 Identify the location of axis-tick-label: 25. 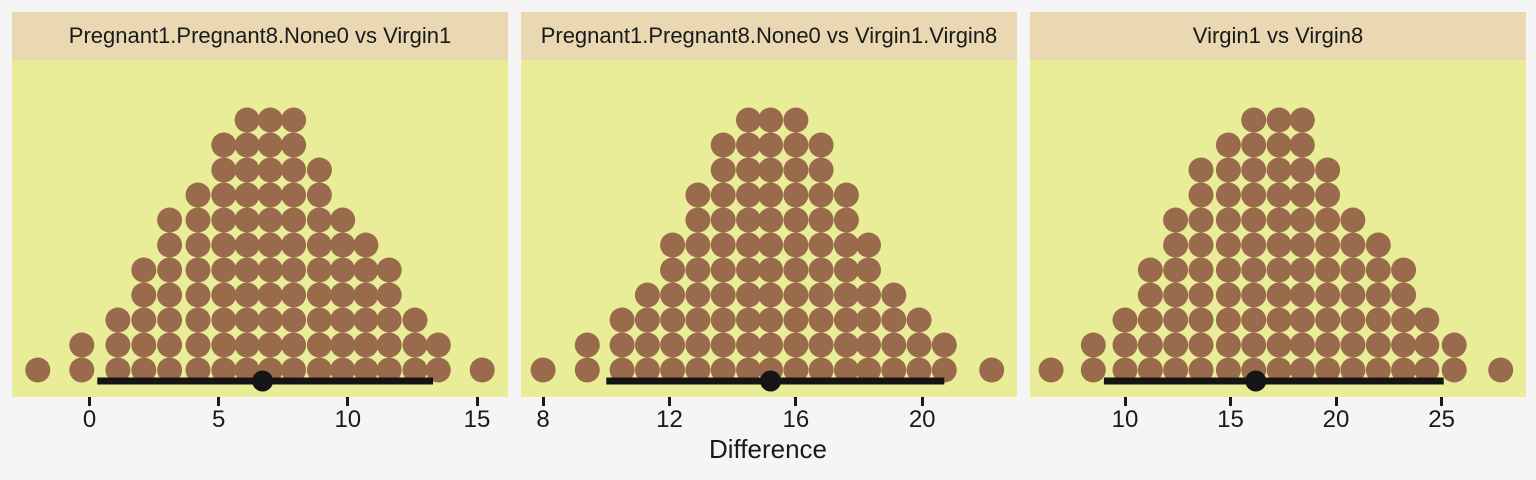
(1441, 419).